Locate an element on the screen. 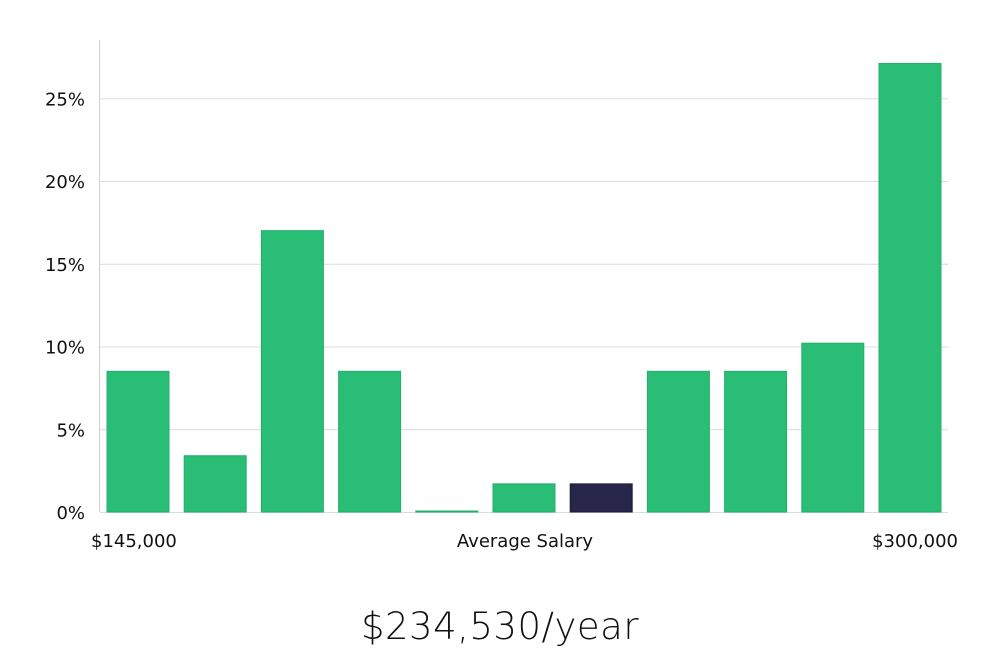 The image size is (1000, 660). y-tick-label: 20% is located at coordinates (65, 182).